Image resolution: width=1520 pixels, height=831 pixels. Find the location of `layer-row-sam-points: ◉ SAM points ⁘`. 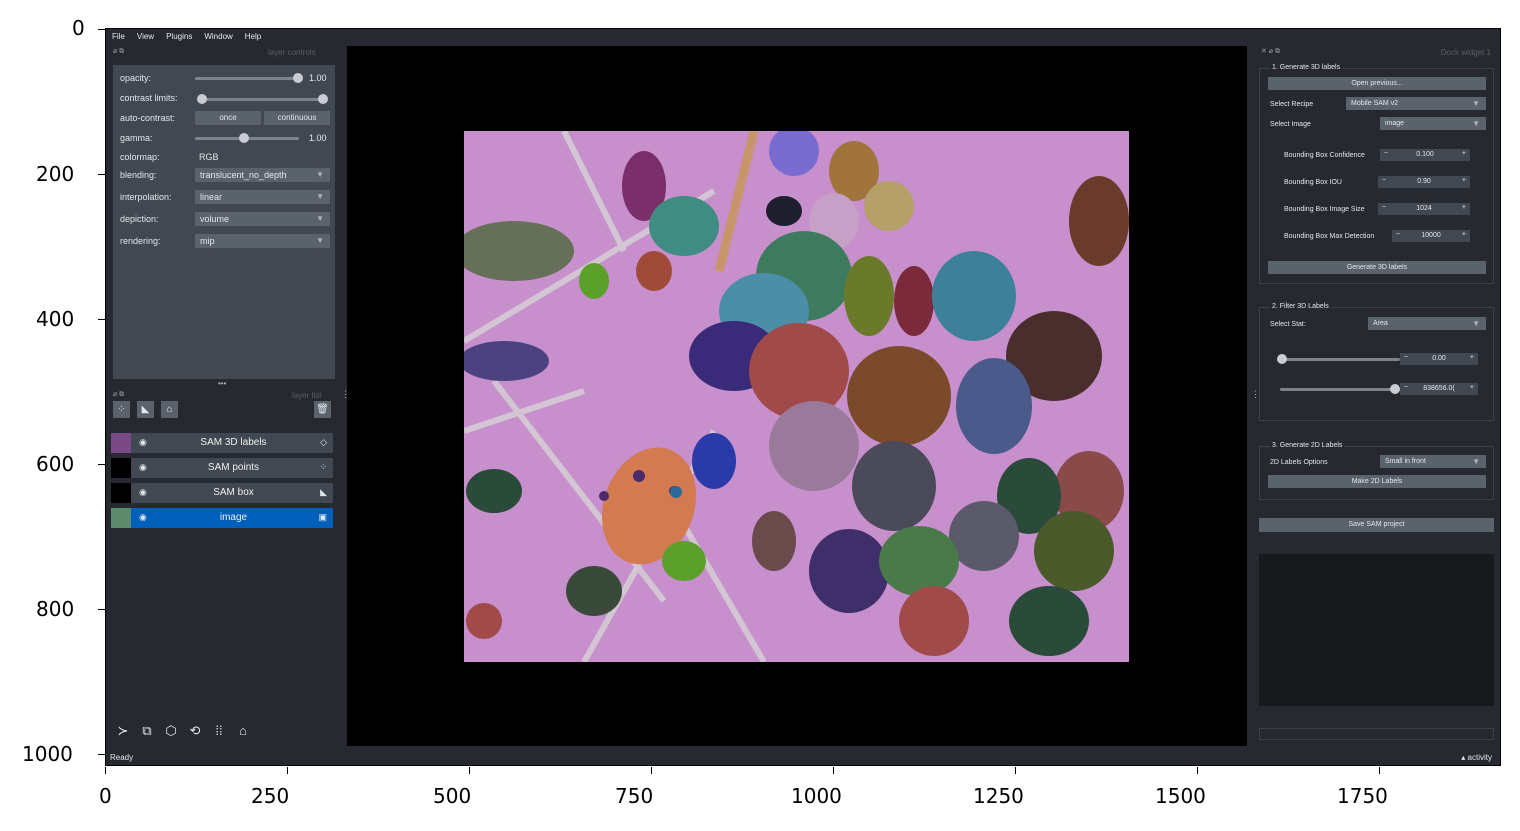

layer-row-sam-points: ◉ SAM points ⁘ is located at coordinates (222, 468).